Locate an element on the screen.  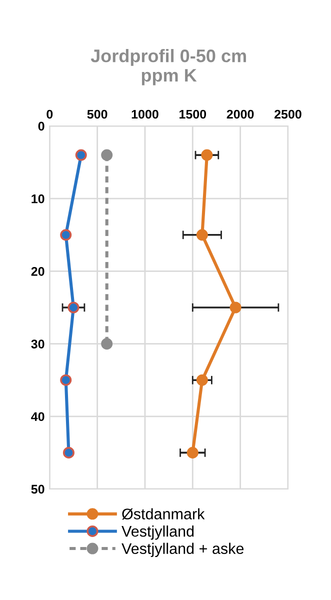
x-tick-label: 1500 is located at coordinates (193, 114).